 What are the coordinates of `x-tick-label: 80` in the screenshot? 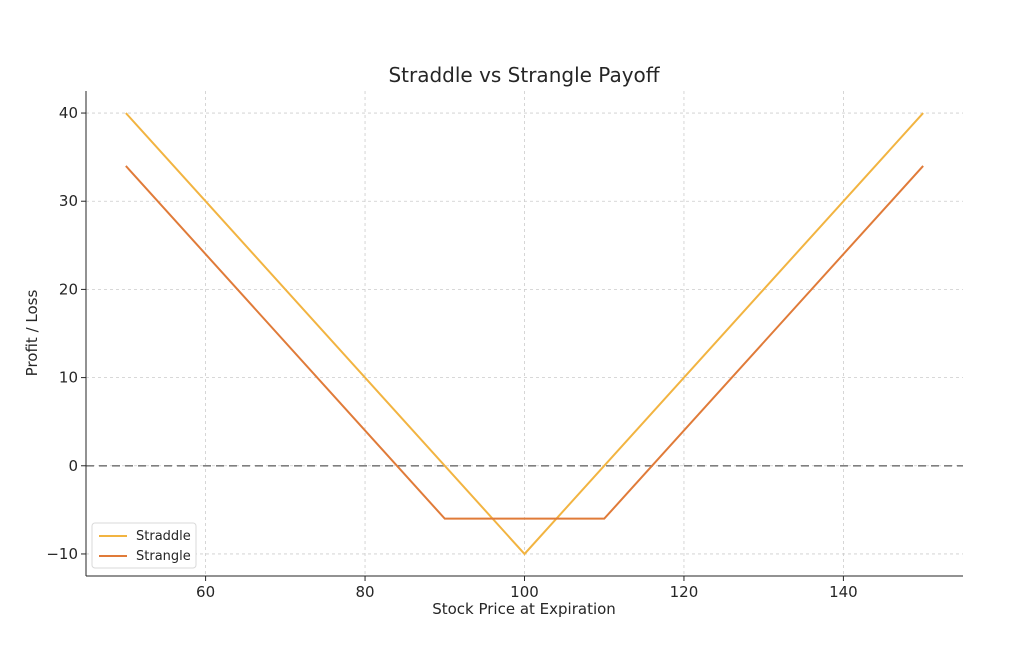 It's located at (364, 592).